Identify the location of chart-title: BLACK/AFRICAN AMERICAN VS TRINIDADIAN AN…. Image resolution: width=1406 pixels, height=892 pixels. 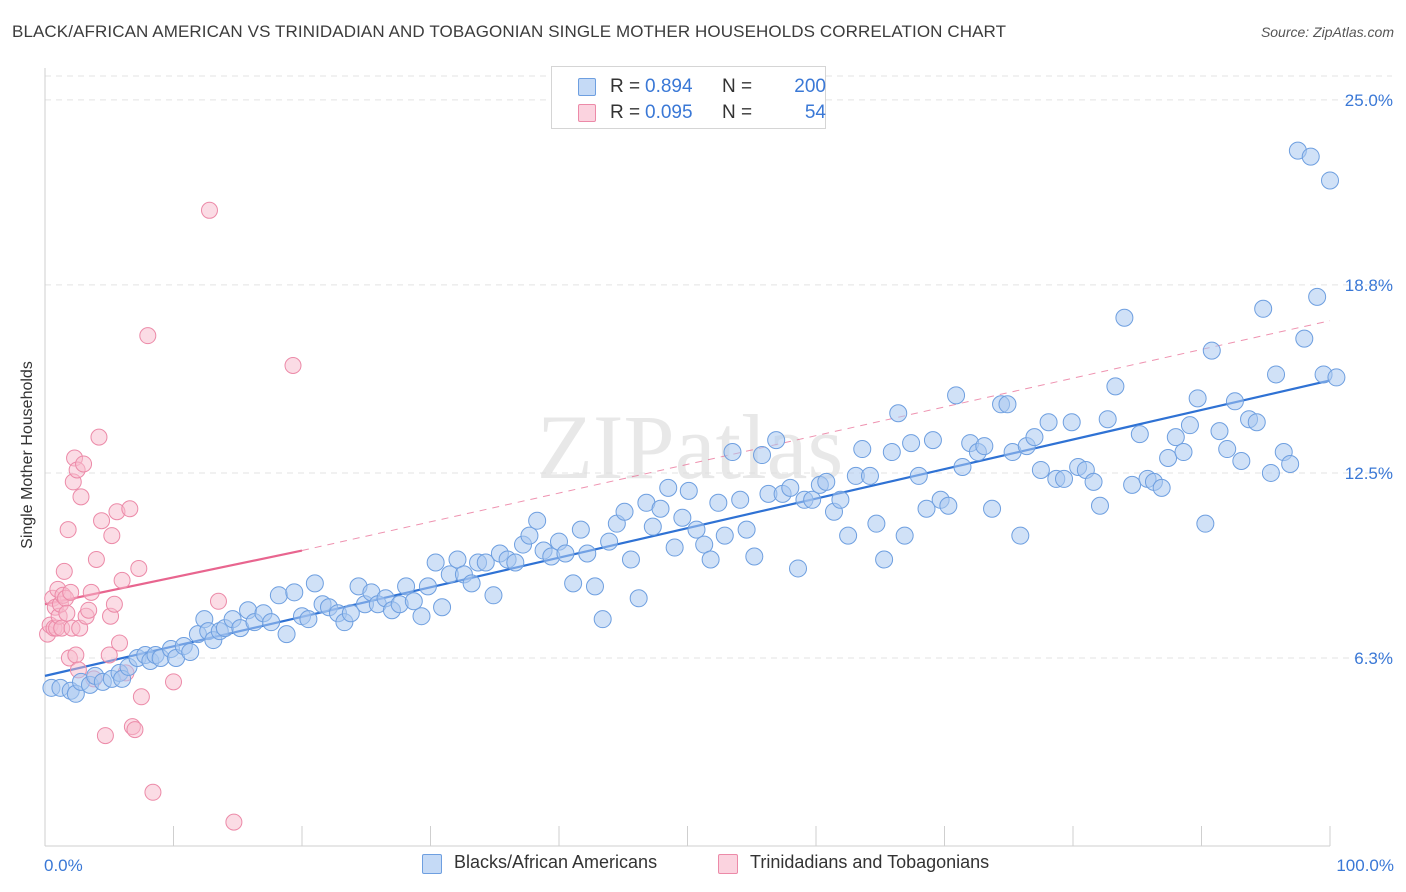
(509, 31).